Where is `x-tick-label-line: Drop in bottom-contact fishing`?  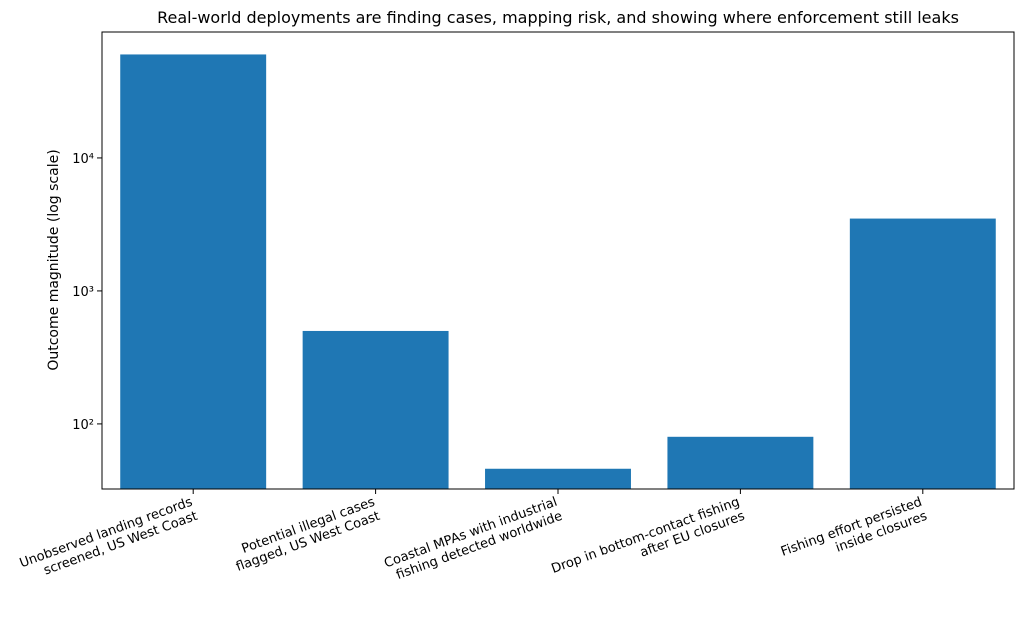
x-tick-label-line: Drop in bottom-contact fishing is located at coordinates (645, 536).